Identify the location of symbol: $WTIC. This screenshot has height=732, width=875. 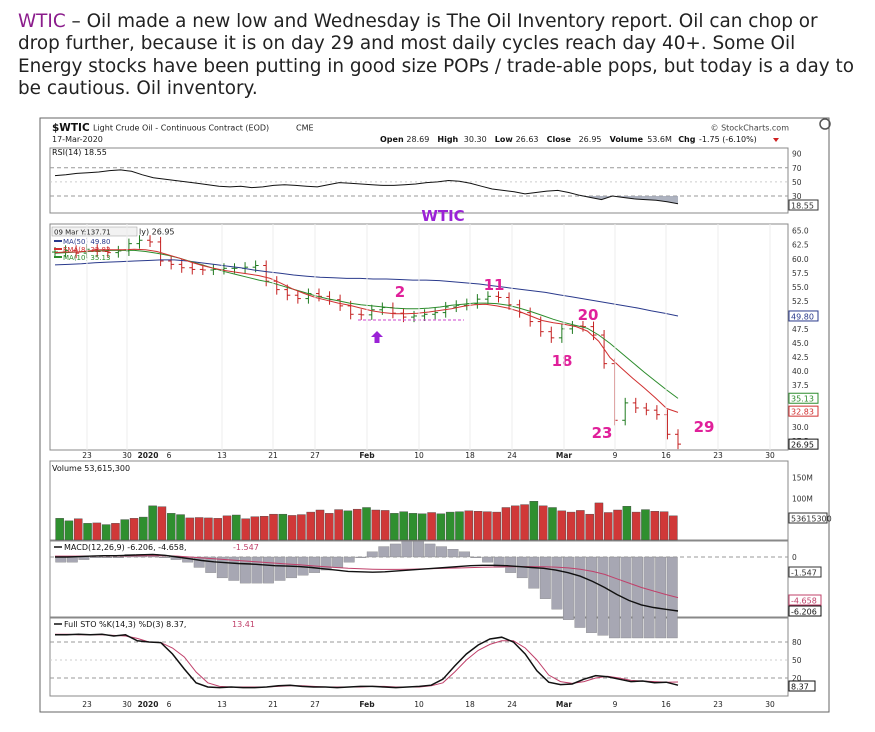
(71, 128).